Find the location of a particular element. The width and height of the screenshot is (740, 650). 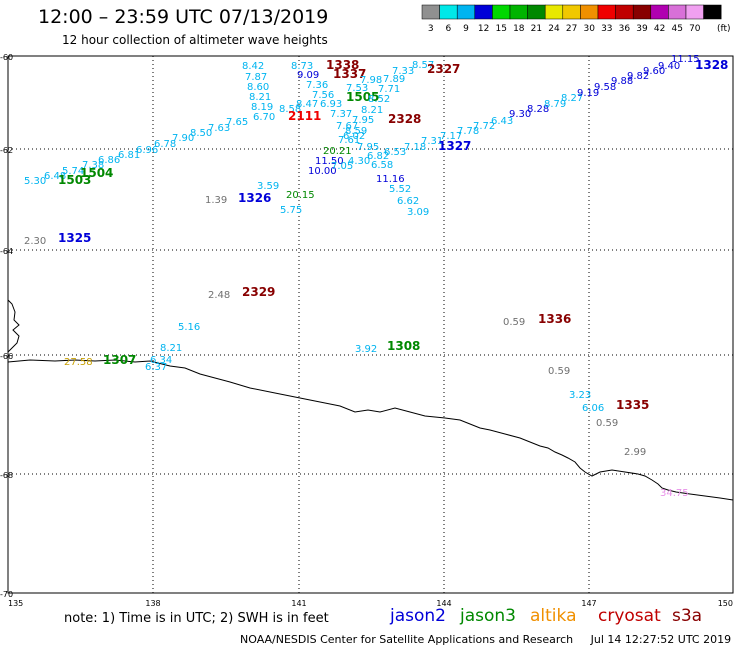

wave-height-label: 6.53 is located at coordinates (395, 152).